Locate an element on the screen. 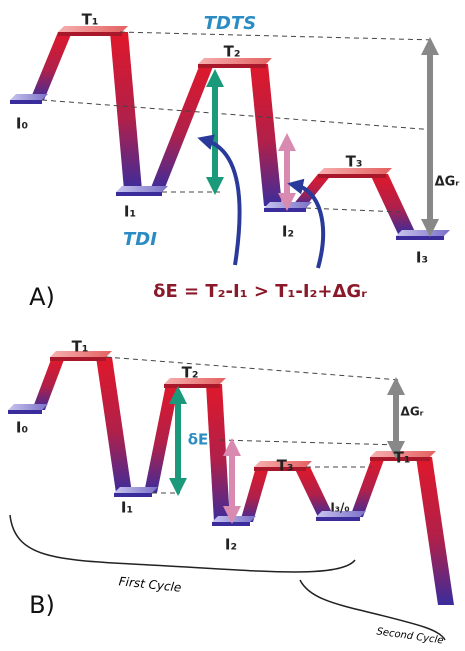  panel-label: B) is located at coordinates (42, 605).